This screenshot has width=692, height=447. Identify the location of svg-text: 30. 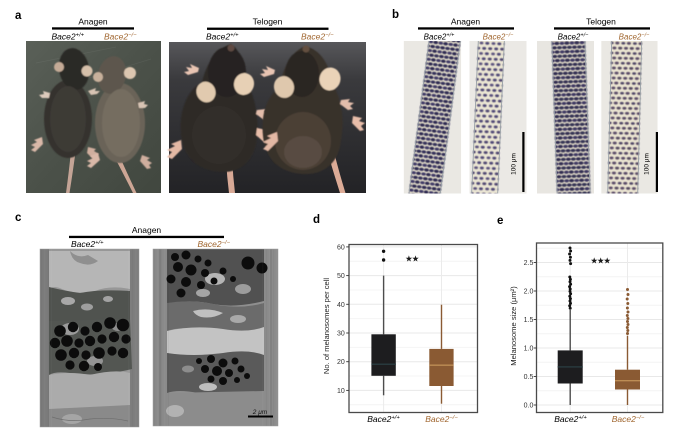
(341, 334).